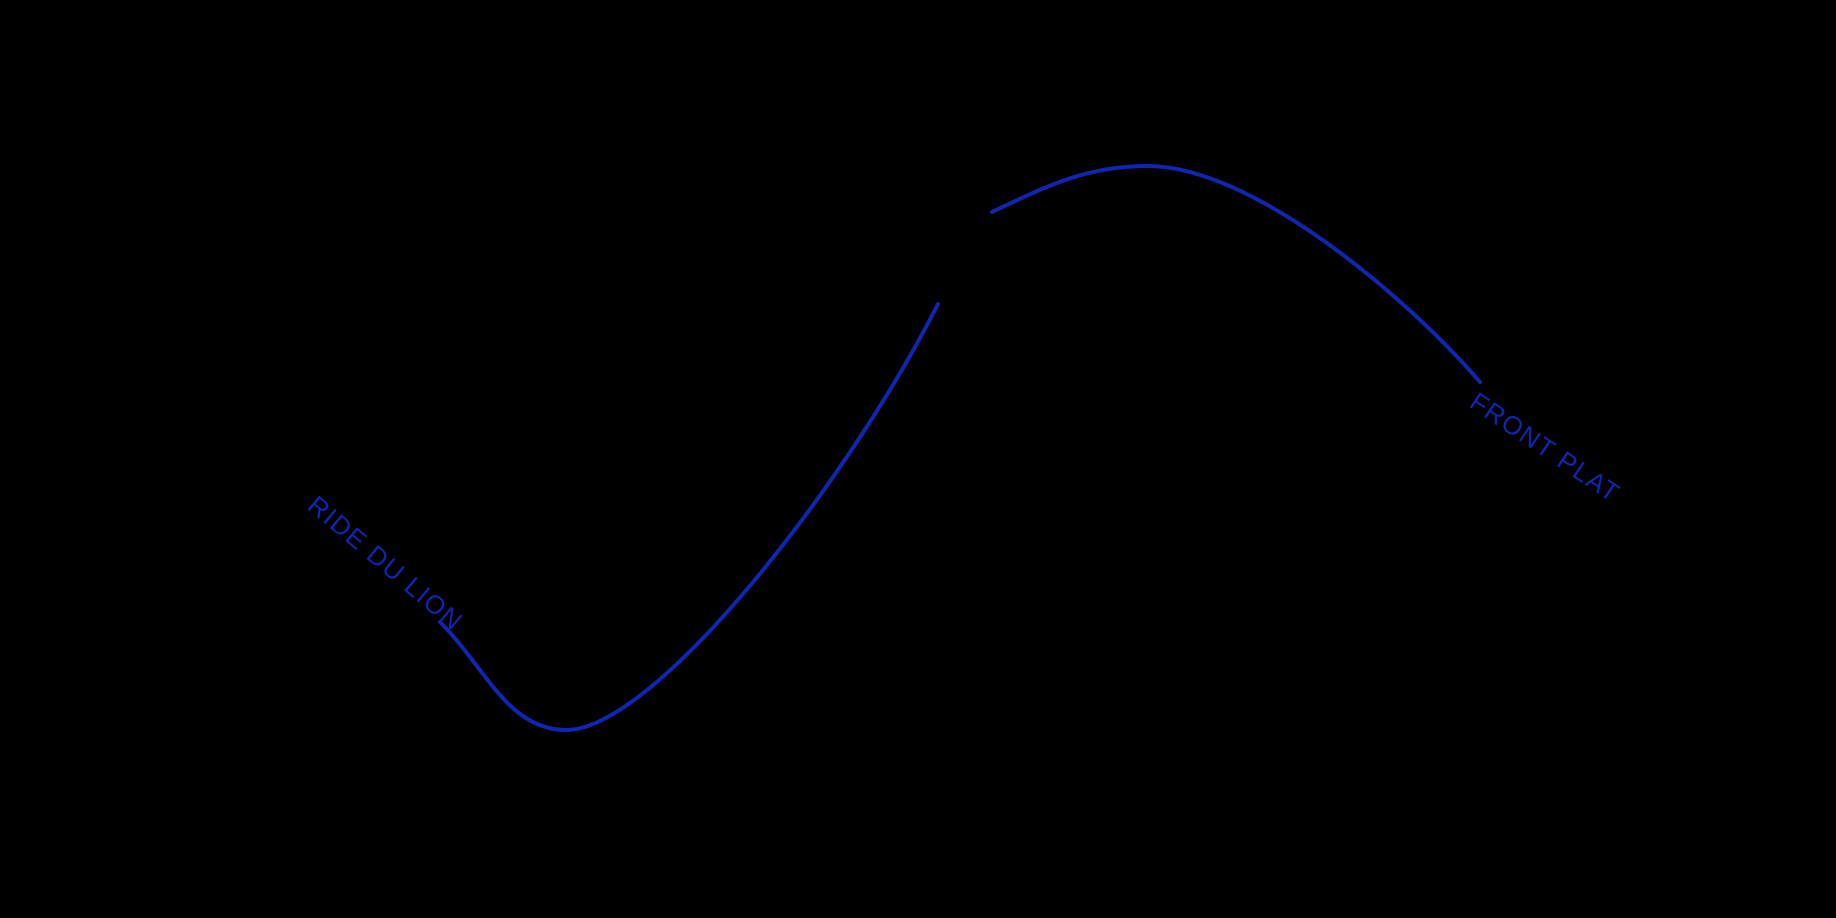 This screenshot has height=918, width=1836. What do you see at coordinates (689, 517) in the screenshot?
I see `profile-curve-segment-ride-du-lion` at bounding box center [689, 517].